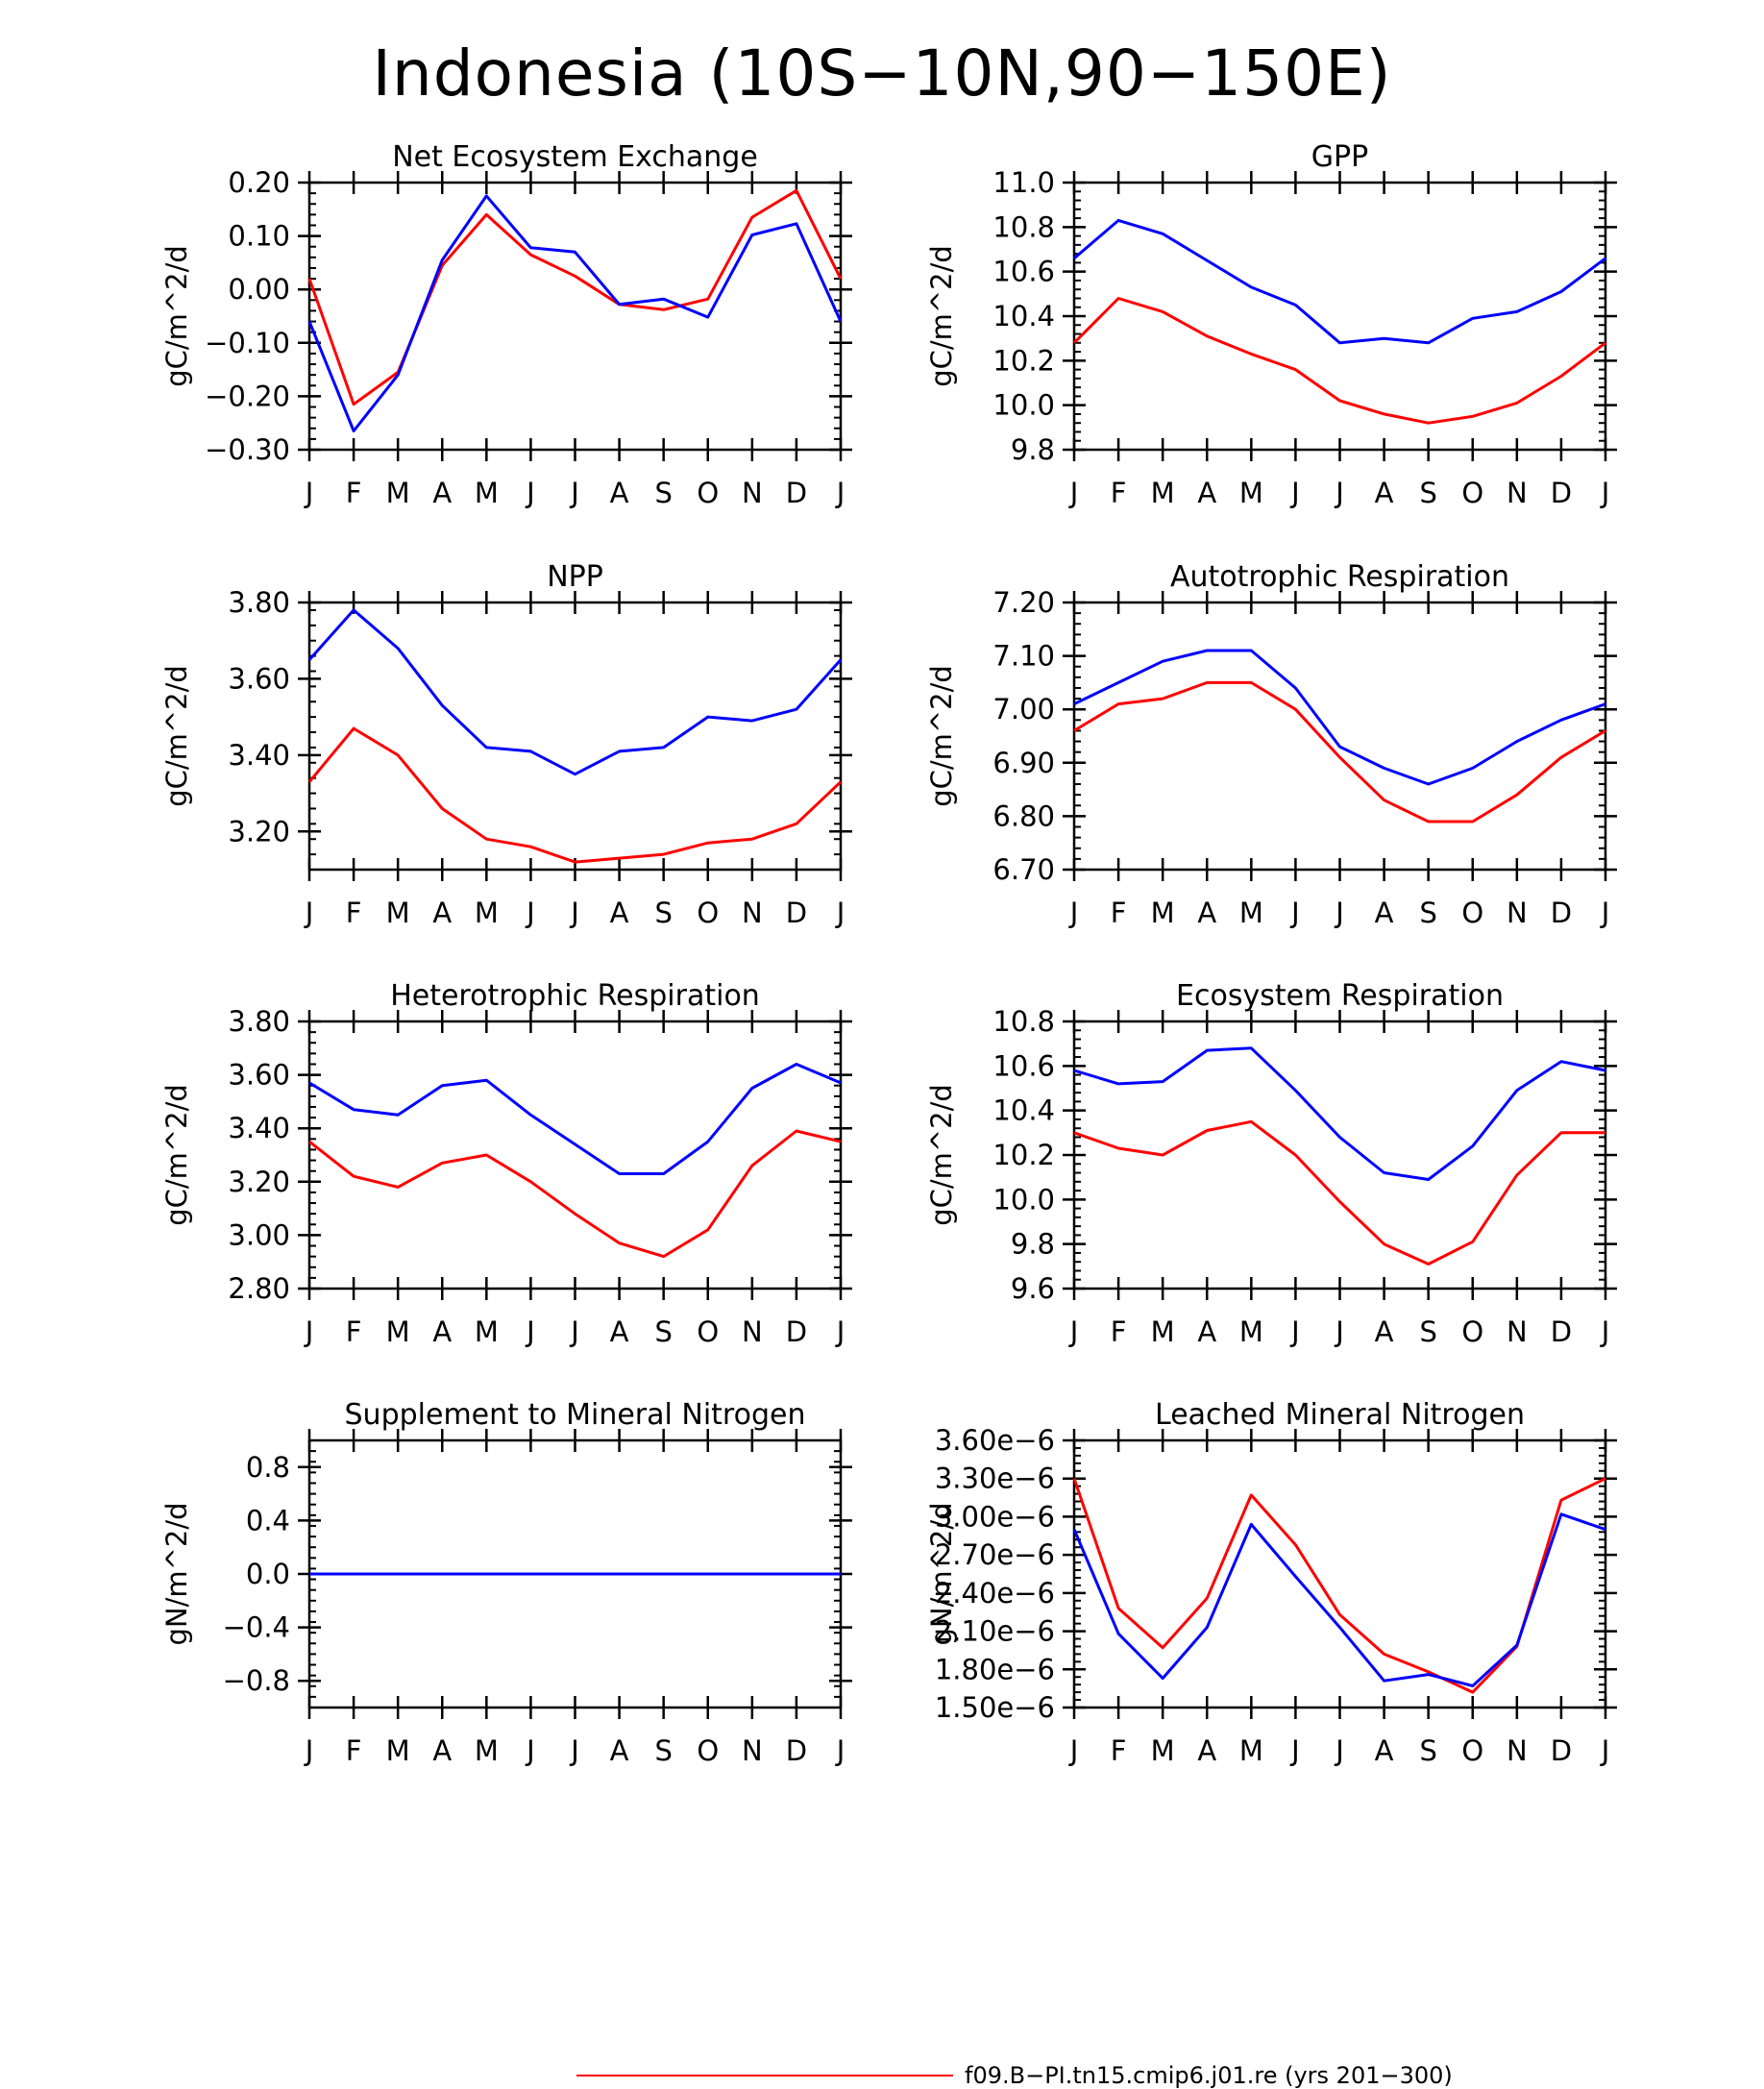 The image size is (1764, 2089). Describe the element at coordinates (259, 831) in the screenshot. I see `y-tick-label: 3.20` at that location.